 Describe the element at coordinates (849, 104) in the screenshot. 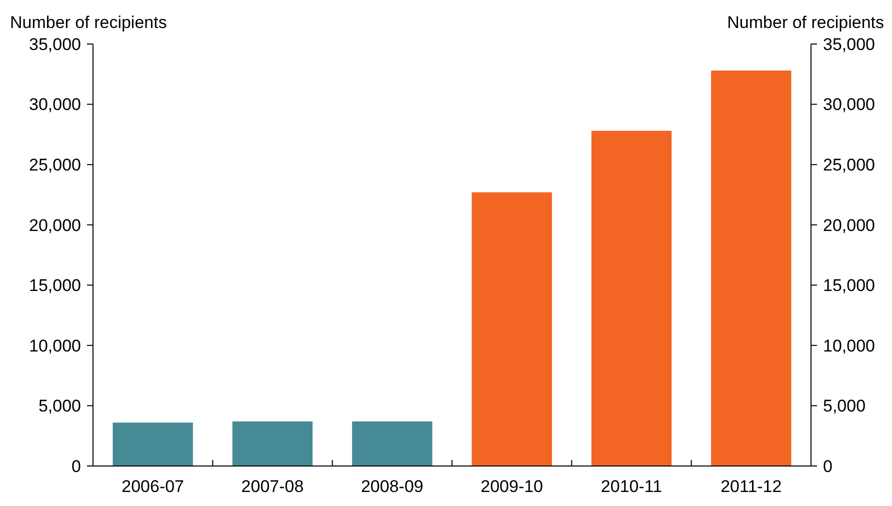

I see `y2-tick-label: 30,000` at that location.